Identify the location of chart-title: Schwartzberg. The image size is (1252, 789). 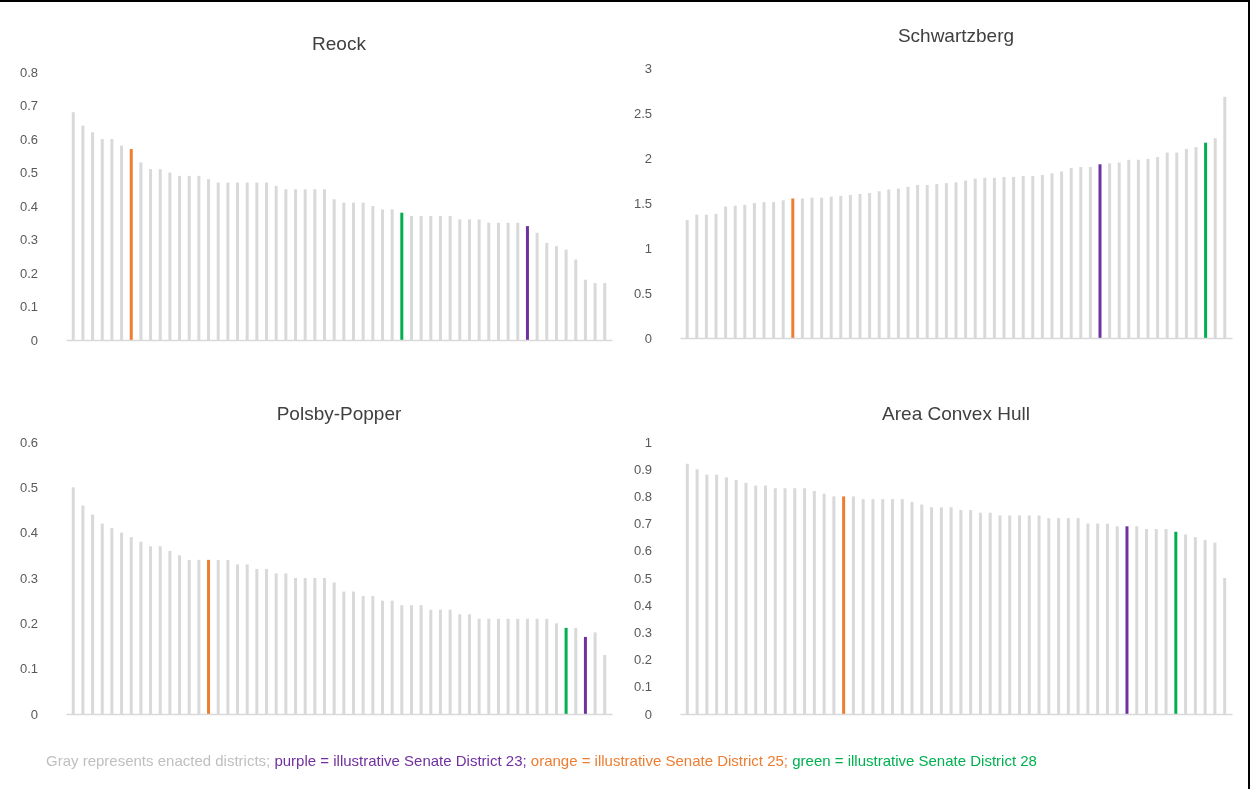
(956, 35).